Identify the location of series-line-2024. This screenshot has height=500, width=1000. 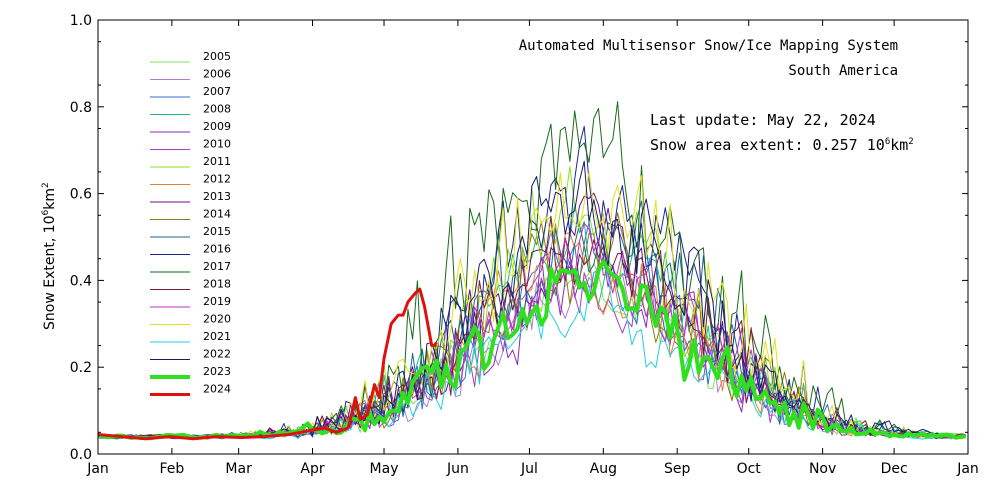
(267, 364).